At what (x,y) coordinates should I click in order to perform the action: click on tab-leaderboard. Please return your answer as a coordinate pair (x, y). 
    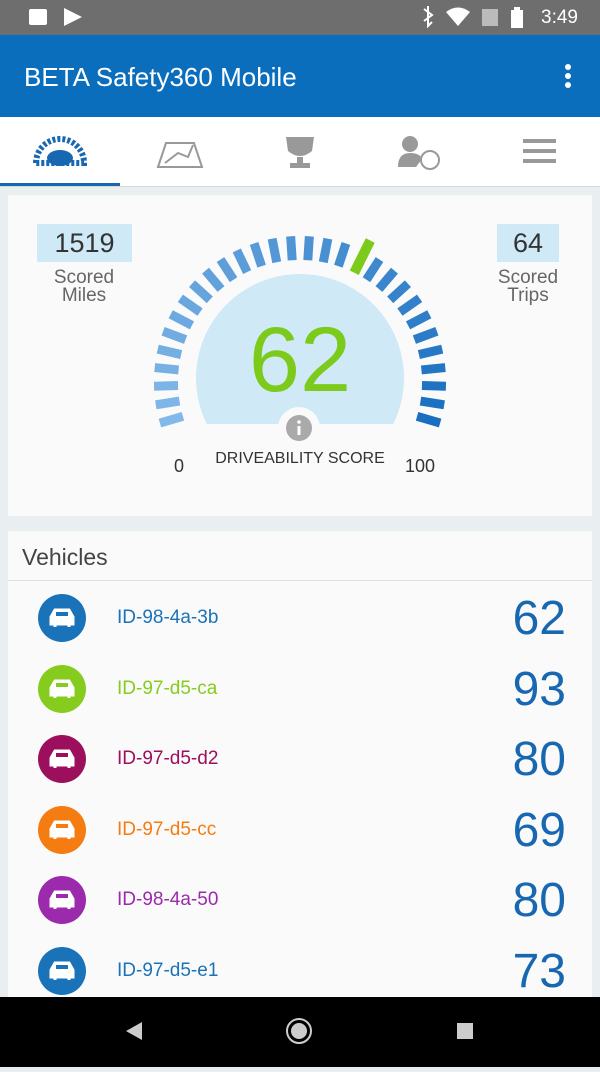
    Looking at the image, I should click on (300, 152).